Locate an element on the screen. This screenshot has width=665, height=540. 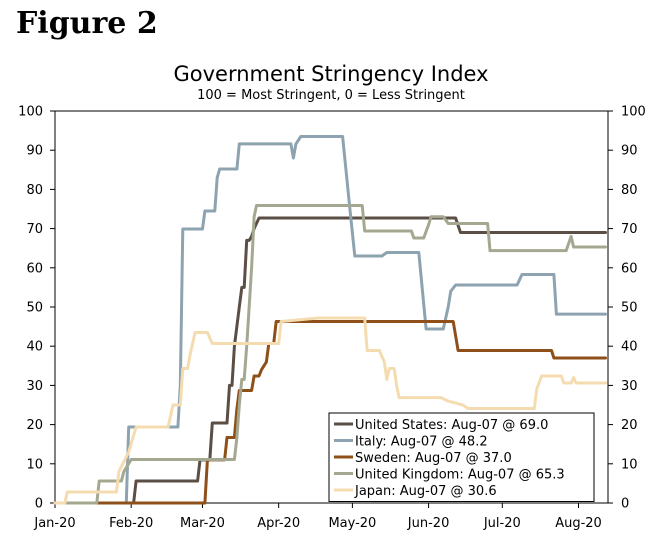
y-axis-right: 0 10 20 30 40 50 60 70 80 90 100 is located at coordinates (627, 308).